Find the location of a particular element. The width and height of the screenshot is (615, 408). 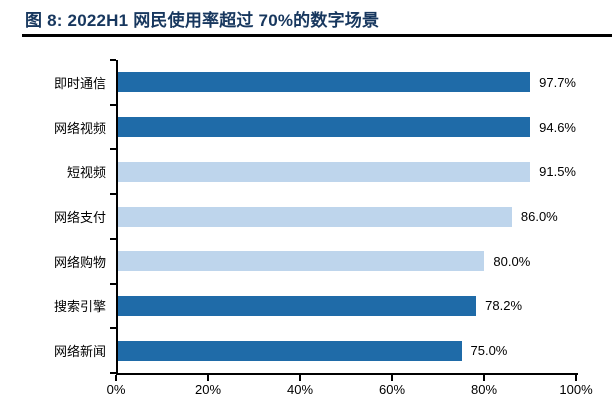

category-axis: 即时通信网络视频短视频网络支付网络购物搜索引擎网络新闻 is located at coordinates (53, 216).